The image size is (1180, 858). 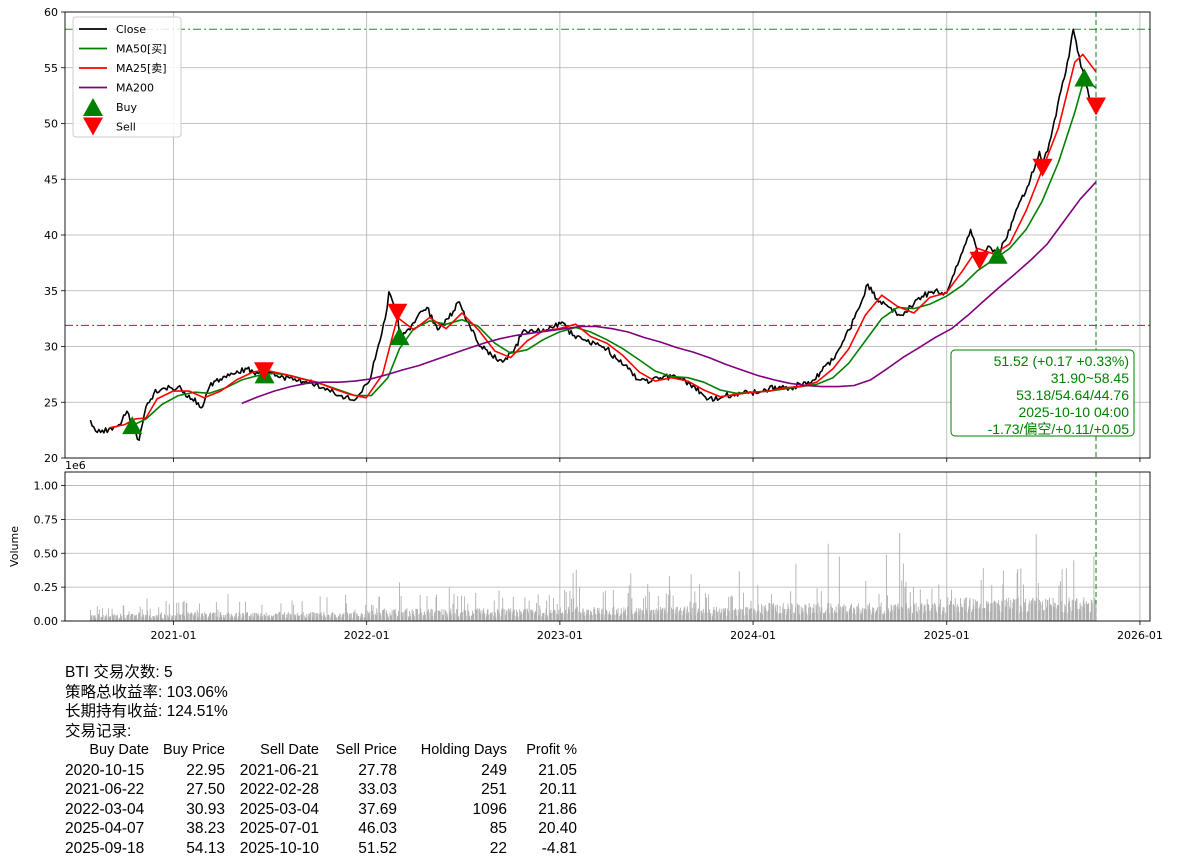 What do you see at coordinates (107, 810) in the screenshot?
I see `trade-cell: 2022-03-04` at bounding box center [107, 810].